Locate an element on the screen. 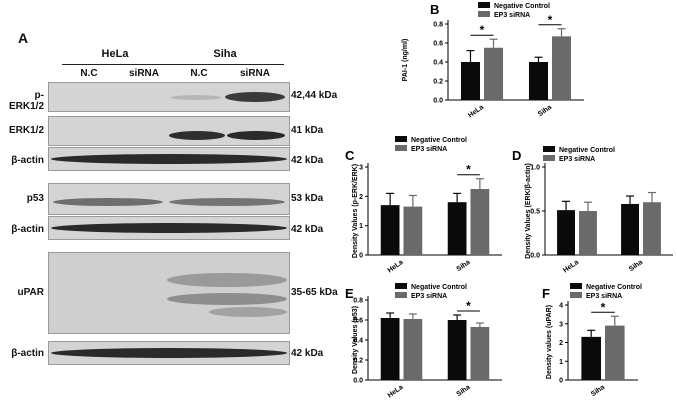 Image resolution: width=677 pixels, height=411 pixels. blot-p-erk is located at coordinates (169, 97).